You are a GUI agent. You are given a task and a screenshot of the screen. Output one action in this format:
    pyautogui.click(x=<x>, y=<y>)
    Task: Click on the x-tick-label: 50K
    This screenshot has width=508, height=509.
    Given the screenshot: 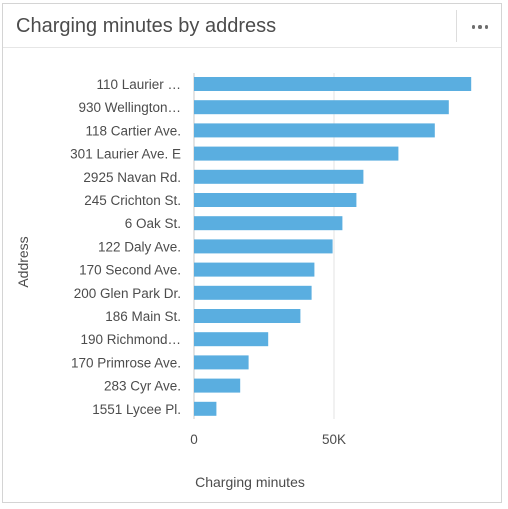 What is the action you would take?
    pyautogui.click(x=334, y=439)
    